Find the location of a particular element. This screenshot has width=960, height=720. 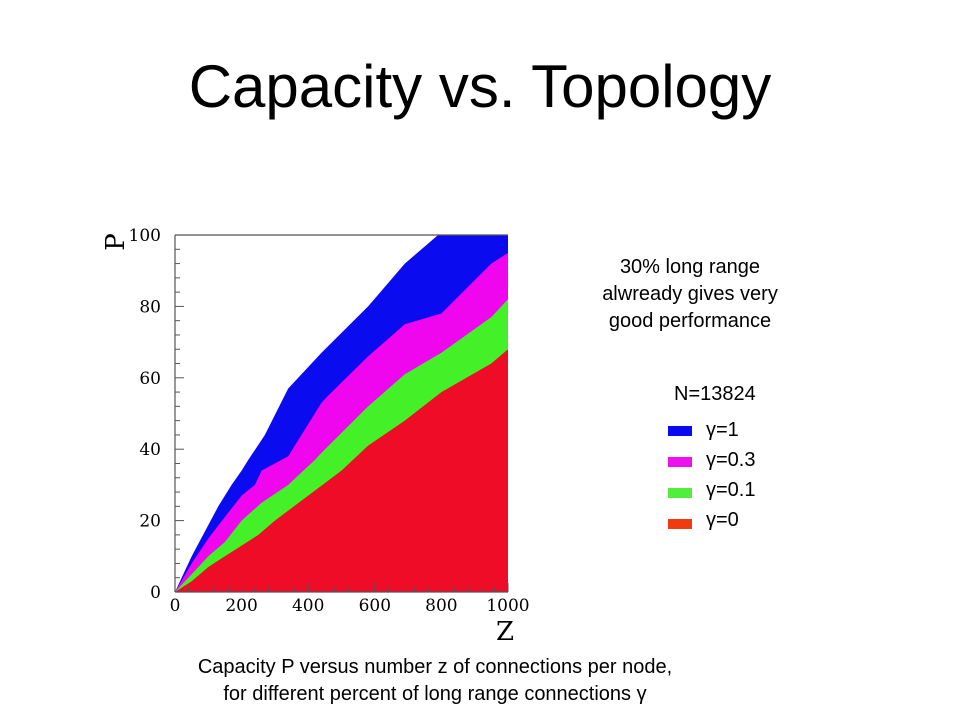

x-tick-label: 400 is located at coordinates (308, 606).